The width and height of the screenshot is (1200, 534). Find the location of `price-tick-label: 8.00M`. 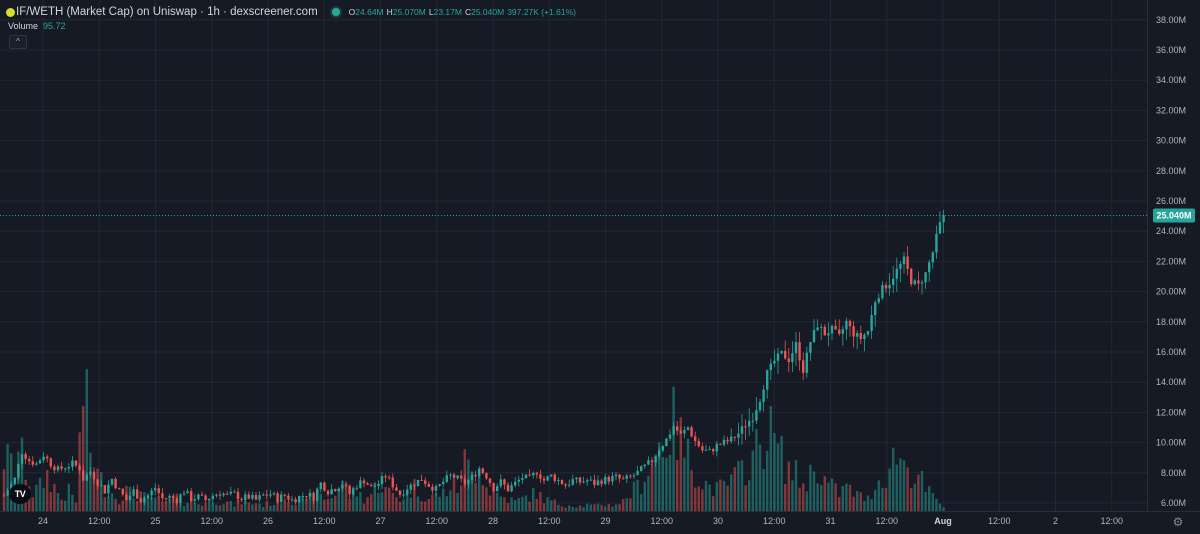

price-tick-label: 8.00M is located at coordinates (1173, 473).